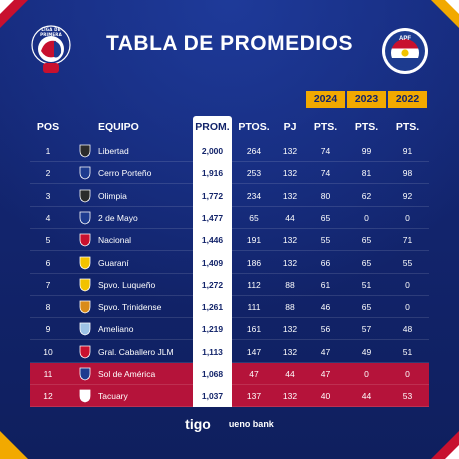  What do you see at coordinates (130, 307) in the screenshot?
I see `team-name: Spvo. Trinidense` at bounding box center [130, 307].